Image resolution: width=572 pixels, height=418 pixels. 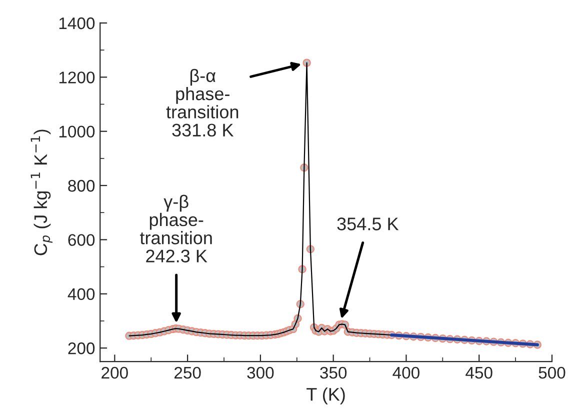 What do you see at coordinates (41, 193) in the screenshot?
I see `y-axis-title: C$_{p}$ (J kg$^{−1}$ K$^{−1}$)` at bounding box center [41, 193].